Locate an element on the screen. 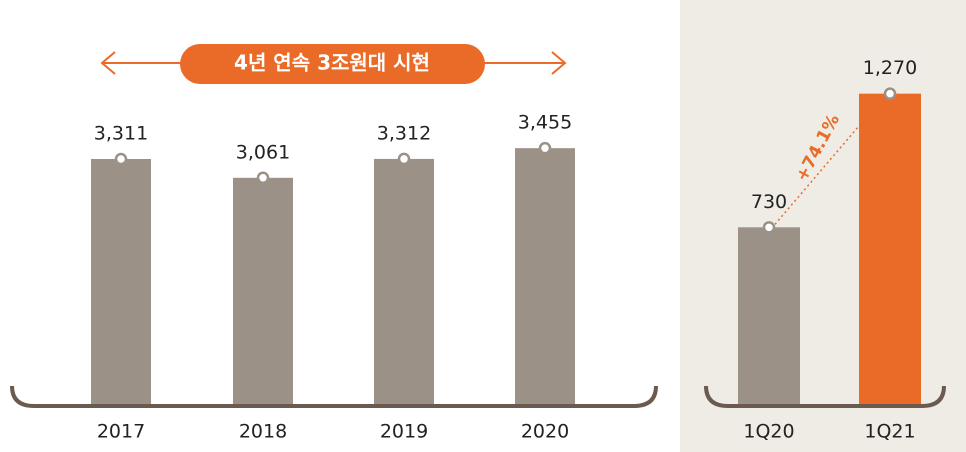 The image size is (966, 452). value-label: 3,312 is located at coordinates (404, 133).